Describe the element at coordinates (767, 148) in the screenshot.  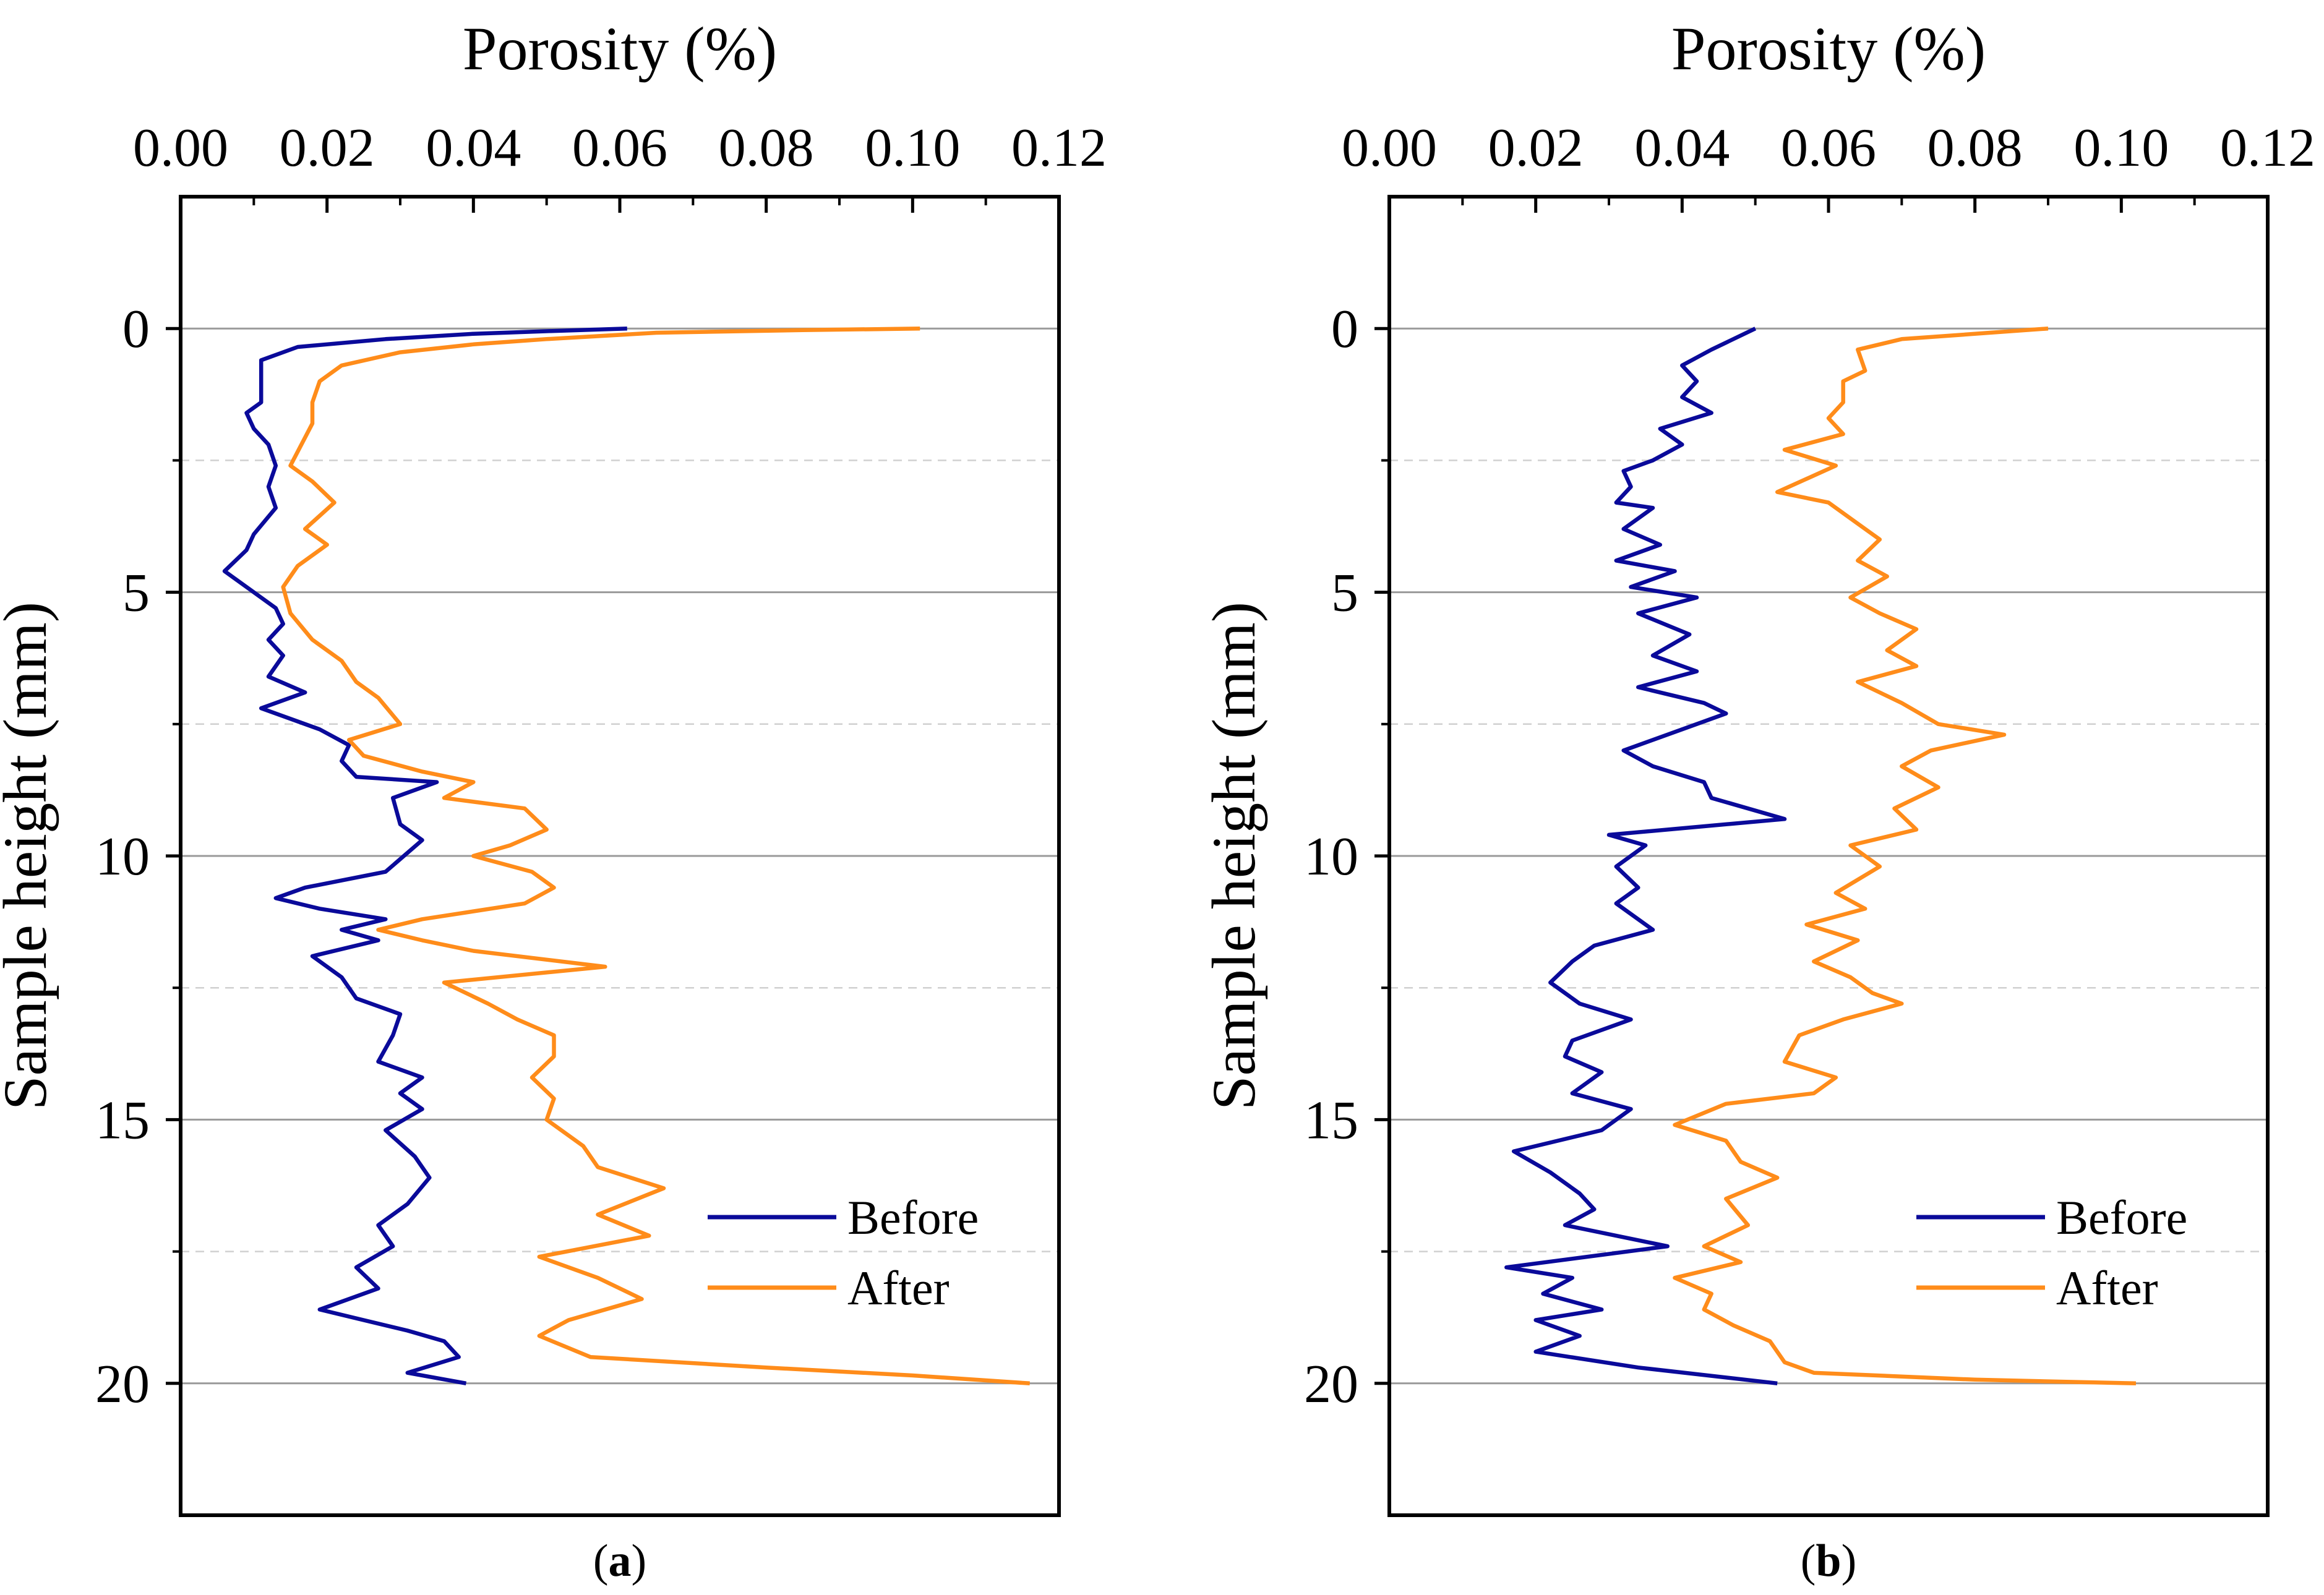
I see `panel-a-x-tick-label: 0.08` at that location.